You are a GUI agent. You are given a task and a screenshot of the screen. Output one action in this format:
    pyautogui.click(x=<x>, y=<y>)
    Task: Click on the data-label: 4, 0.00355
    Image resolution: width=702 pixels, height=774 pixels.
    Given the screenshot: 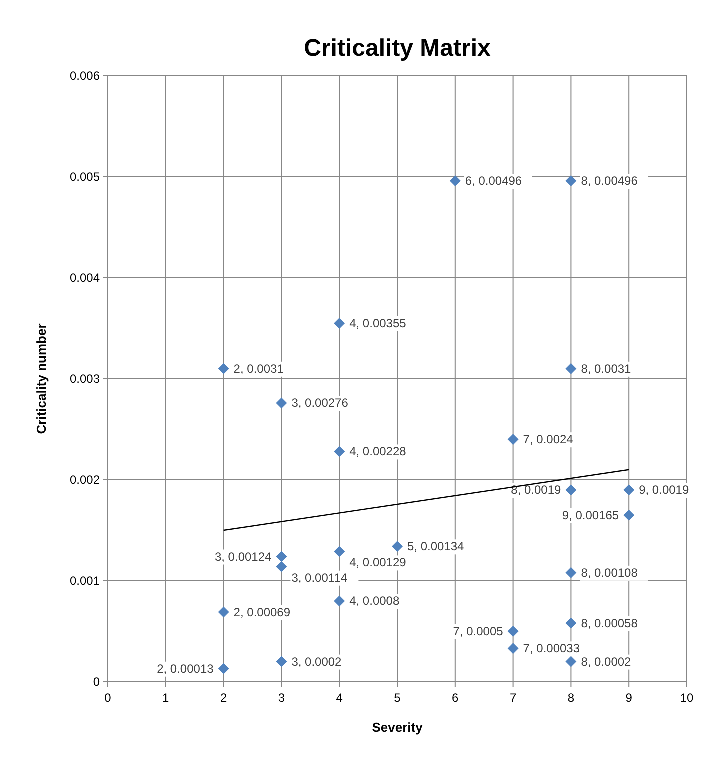 What is the action you would take?
    pyautogui.click(x=378, y=323)
    